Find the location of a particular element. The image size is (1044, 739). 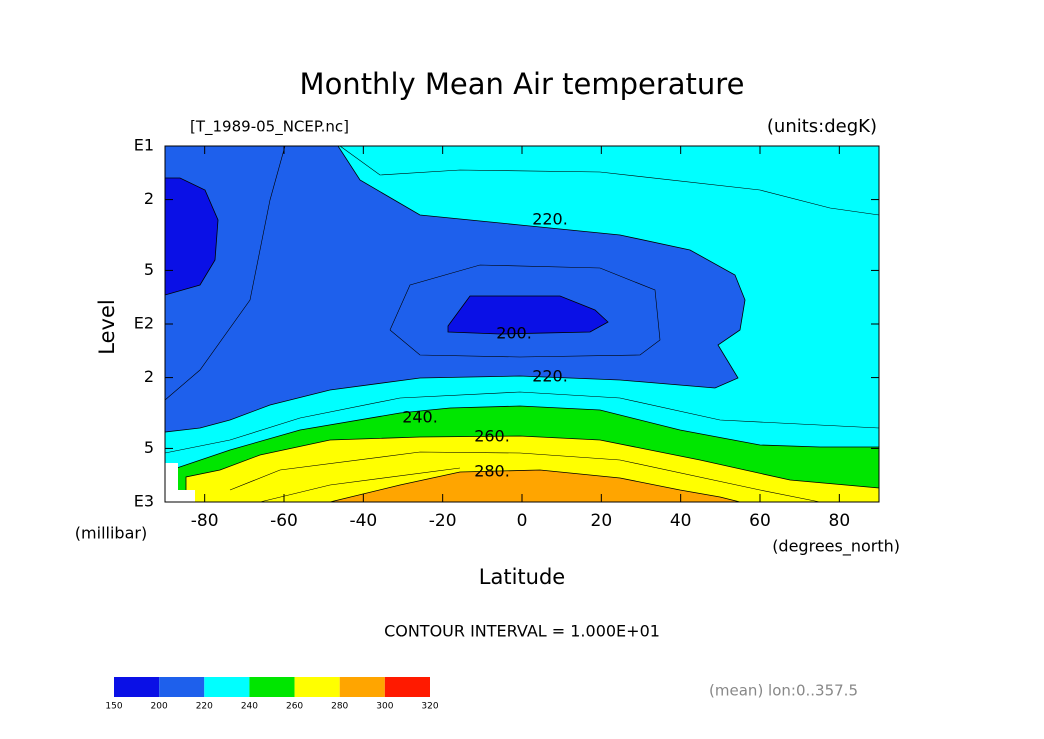

footer: (mean) lon:0..357.5 is located at coordinates (783, 691).